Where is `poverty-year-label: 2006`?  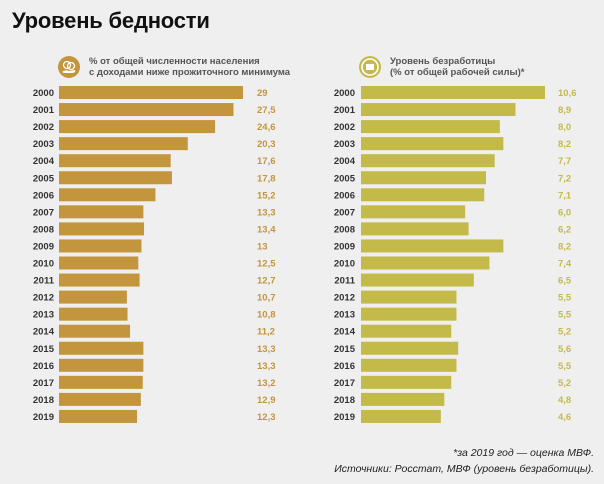 poverty-year-label: 2006 is located at coordinates (43, 195).